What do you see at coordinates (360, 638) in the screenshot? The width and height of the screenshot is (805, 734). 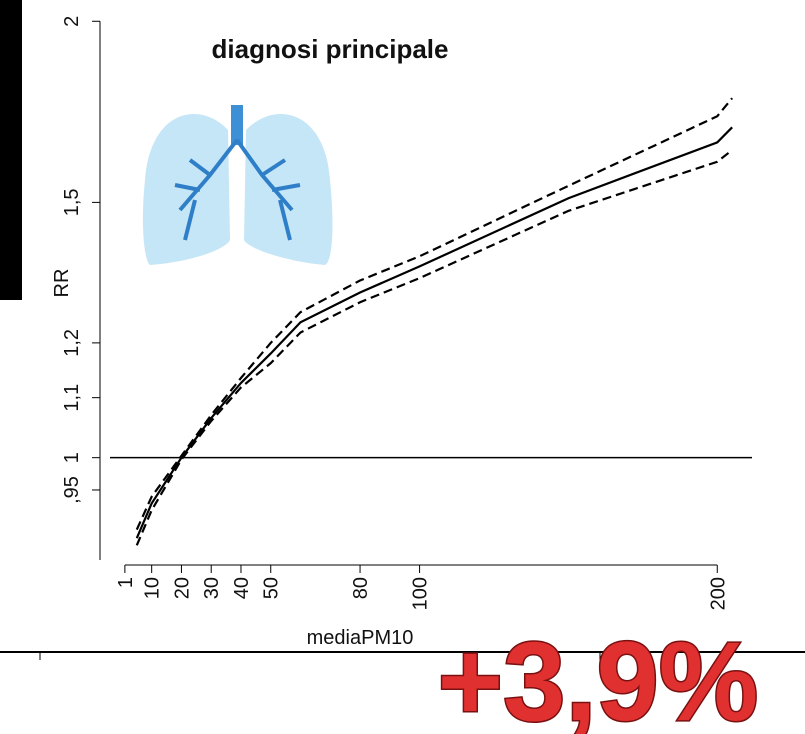 I see `x-axis-label: mediaPM10` at bounding box center [360, 638].